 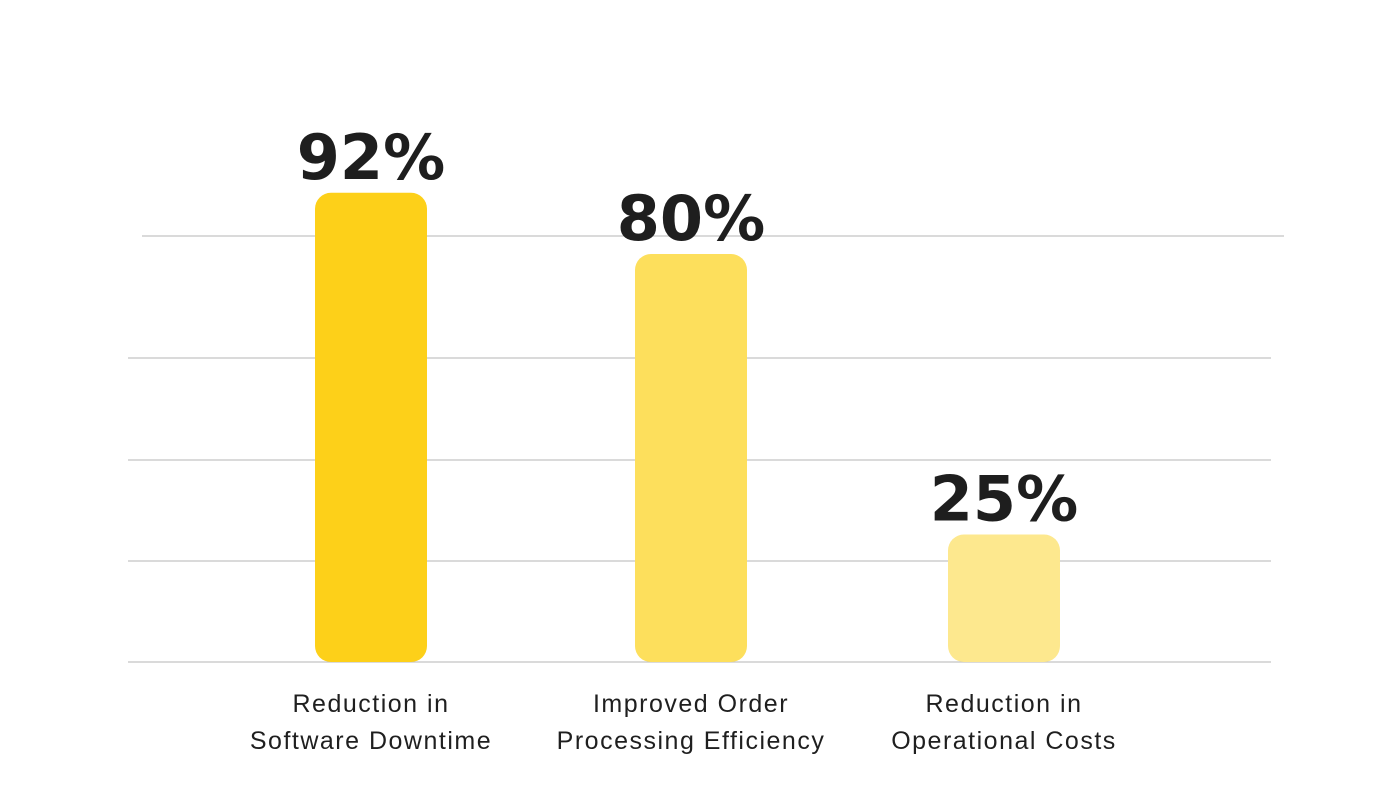 I want to click on value-label-3: 25%, so click(x=1004, y=499).